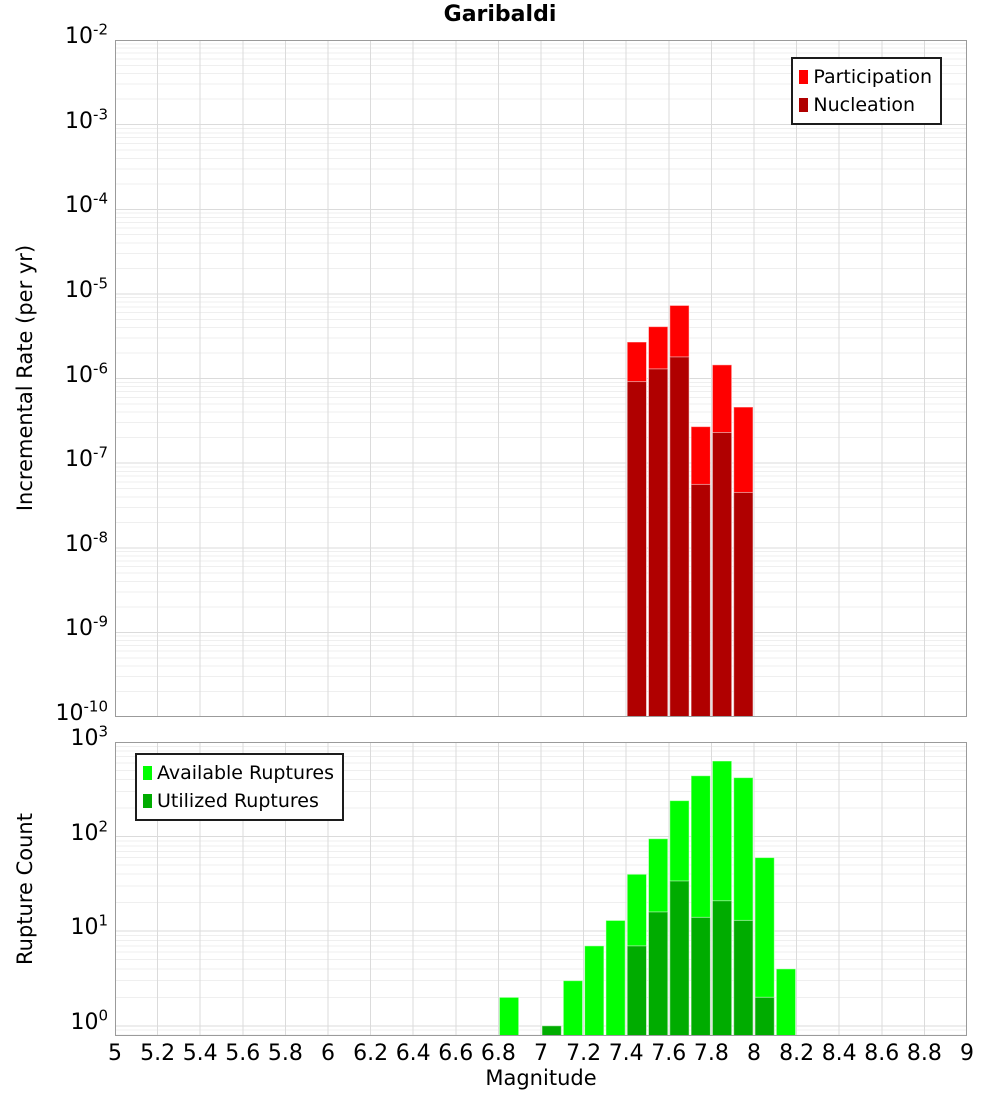  Describe the element at coordinates (89, 736) in the screenshot. I see `y-tick-label: 10³` at that location.